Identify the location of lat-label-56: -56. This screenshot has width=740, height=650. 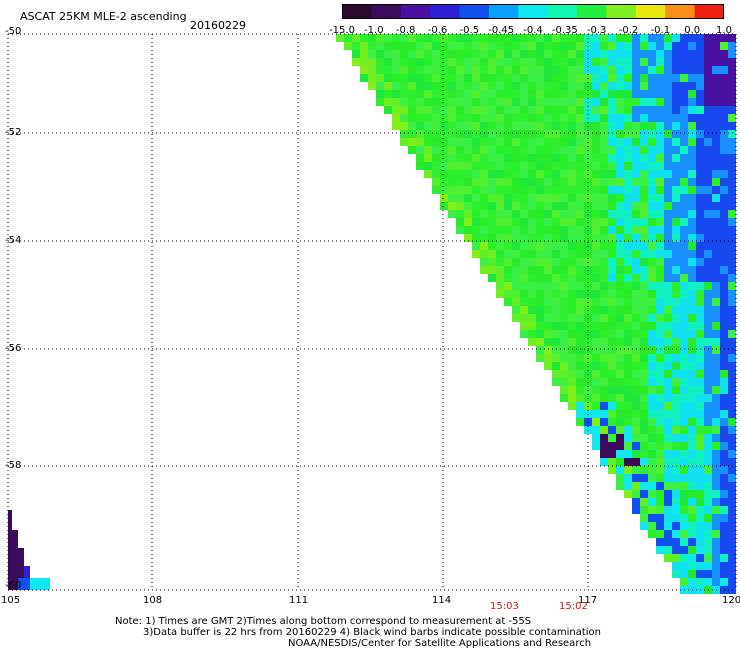
(13, 348).